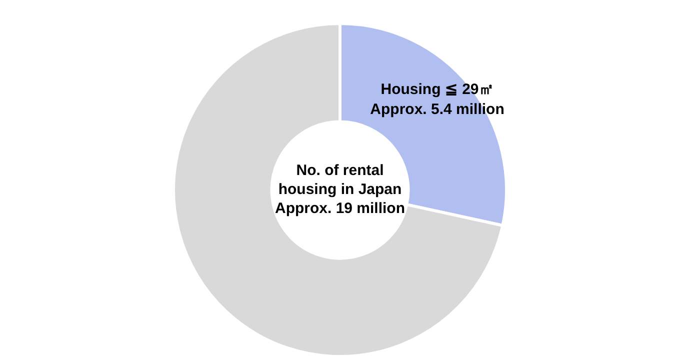 Image resolution: width=700 pixels, height=358 pixels. Describe the element at coordinates (437, 109) in the screenshot. I see `data-label: Approx. 5.4 million` at that location.